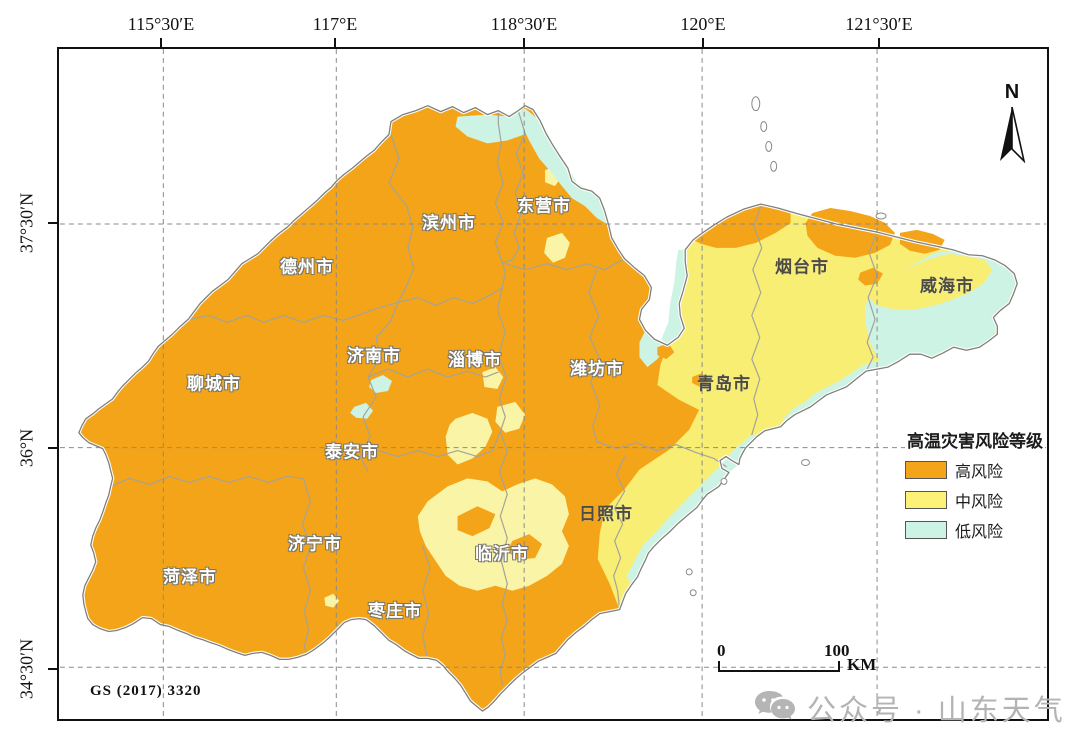 This screenshot has width=1079, height=742. What do you see at coordinates (862, 664) in the screenshot?
I see `scale-unit: KM` at bounding box center [862, 664].